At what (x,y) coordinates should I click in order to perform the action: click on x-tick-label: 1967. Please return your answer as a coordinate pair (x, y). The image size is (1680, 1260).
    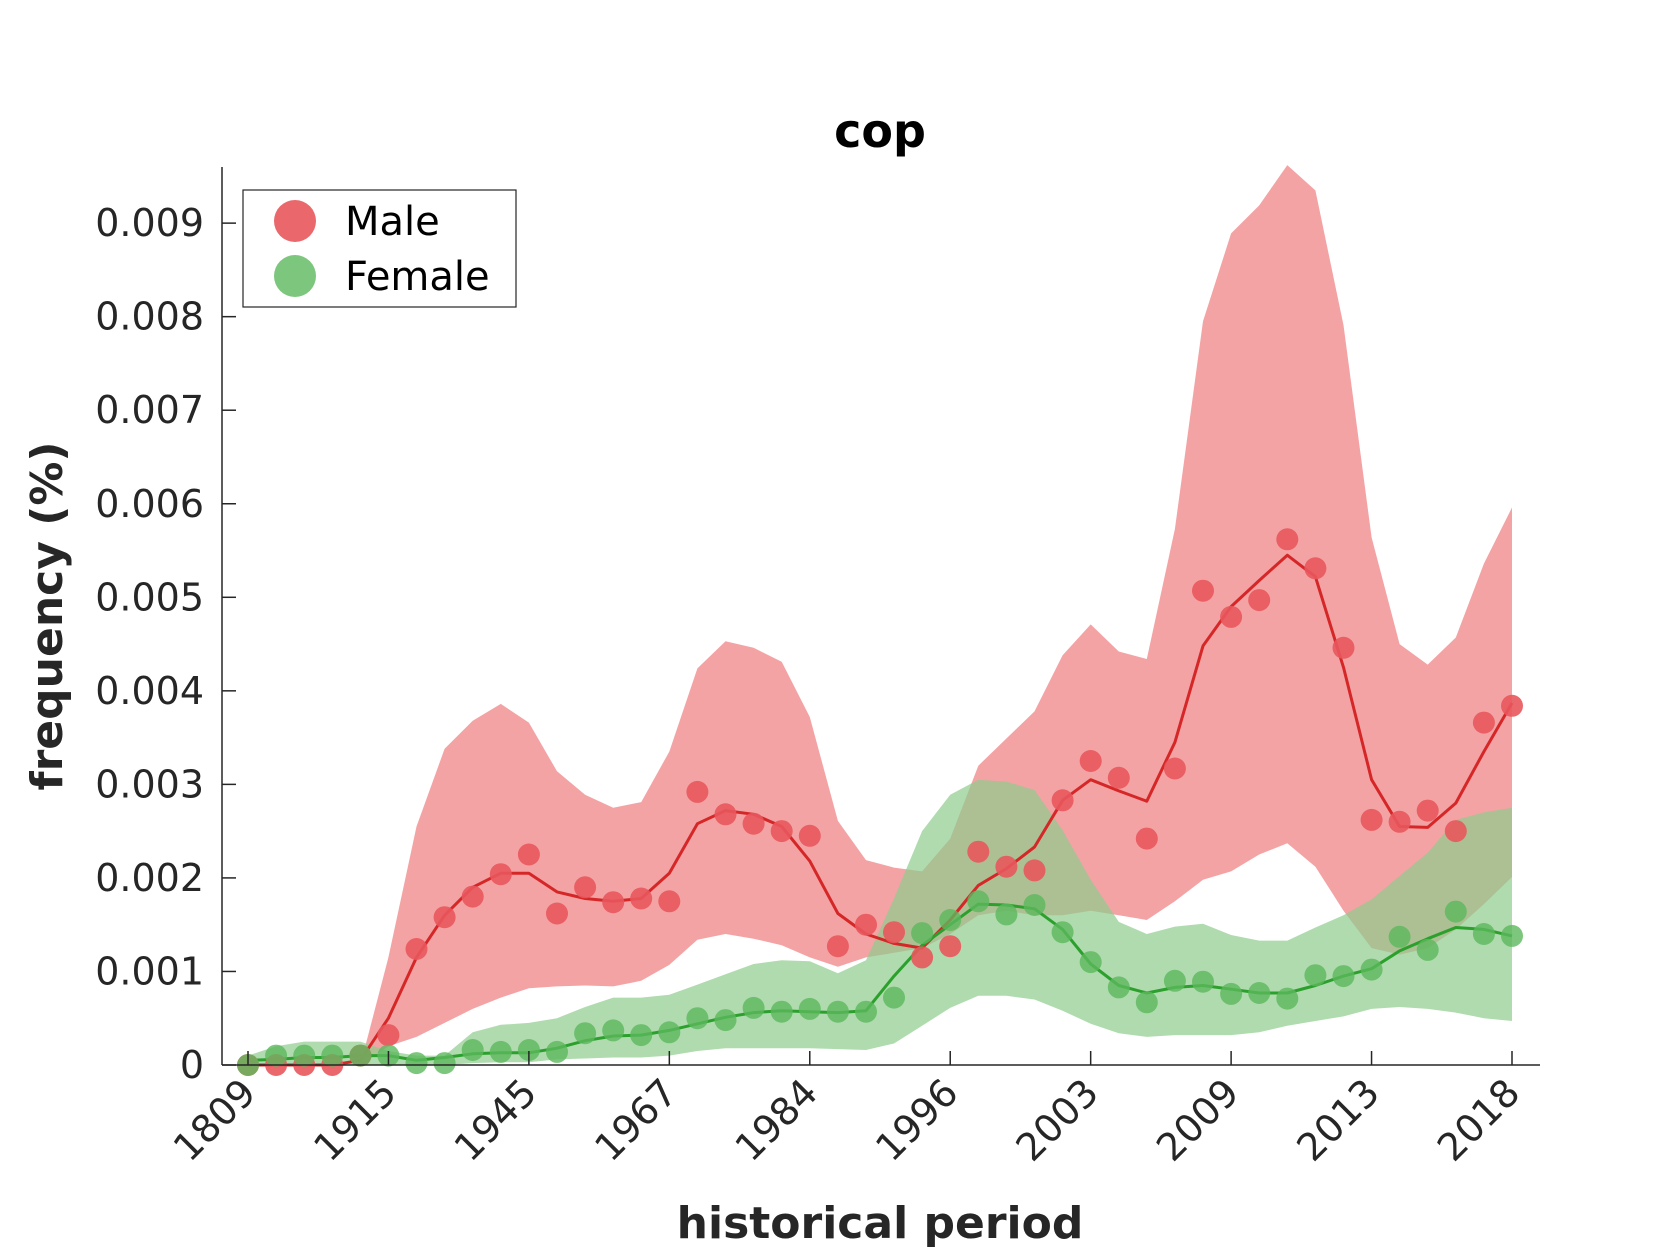
    Looking at the image, I should click on (636, 1120).